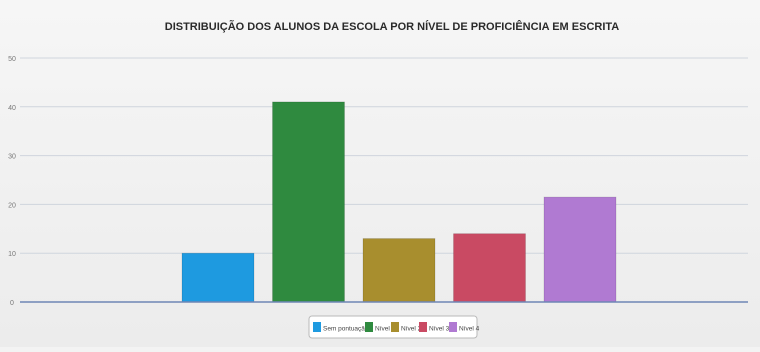  What do you see at coordinates (346, 329) in the screenshot?
I see `legend-label: Sem pontuação` at bounding box center [346, 329].